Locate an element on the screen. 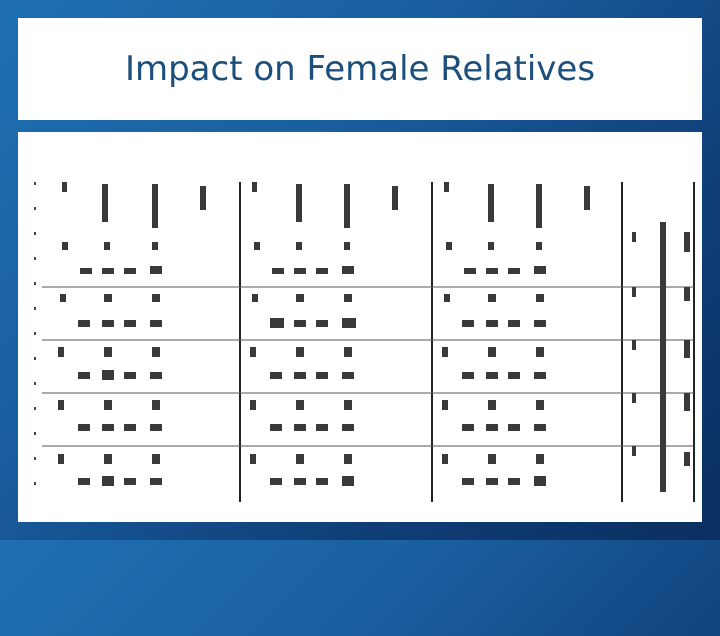 The height and width of the screenshot is (636, 720). panel-headers is located at coordinates (326, 205).